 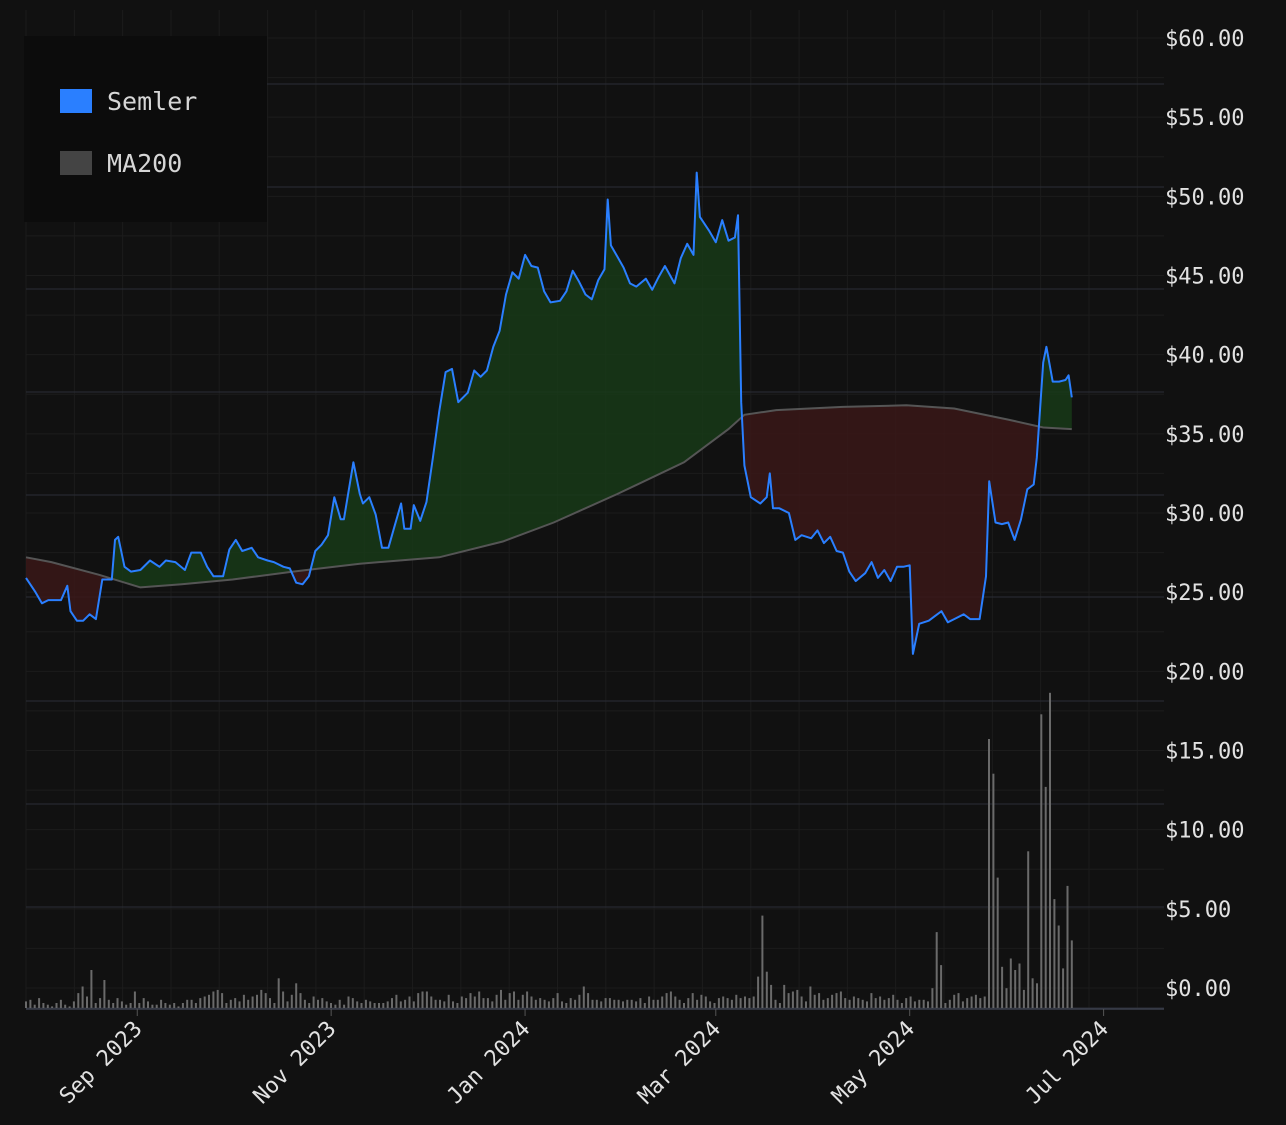 I want to click on fill-below-ma, so click(x=890, y=529).